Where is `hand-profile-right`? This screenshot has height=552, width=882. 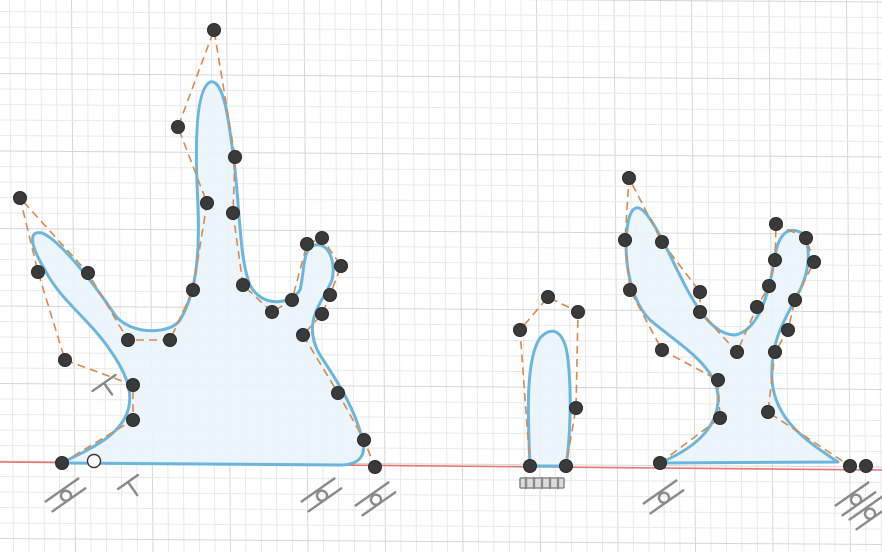
hand-profile-right is located at coordinates (745, 321).